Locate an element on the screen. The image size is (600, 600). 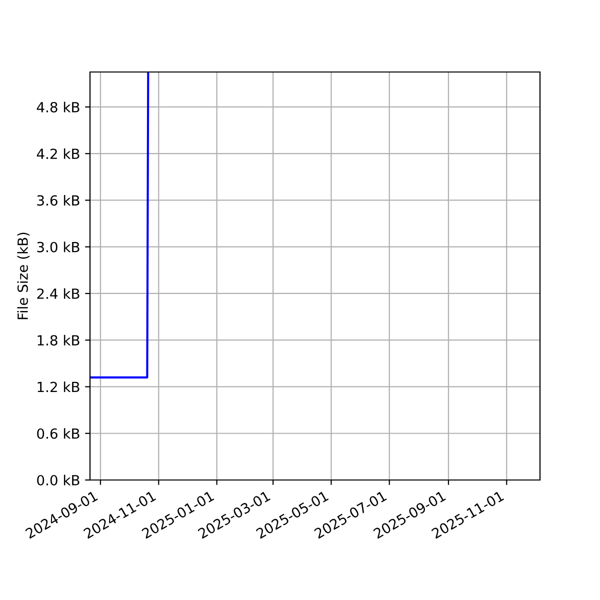
y-tick-label: 4.8 kB is located at coordinates (58, 107).